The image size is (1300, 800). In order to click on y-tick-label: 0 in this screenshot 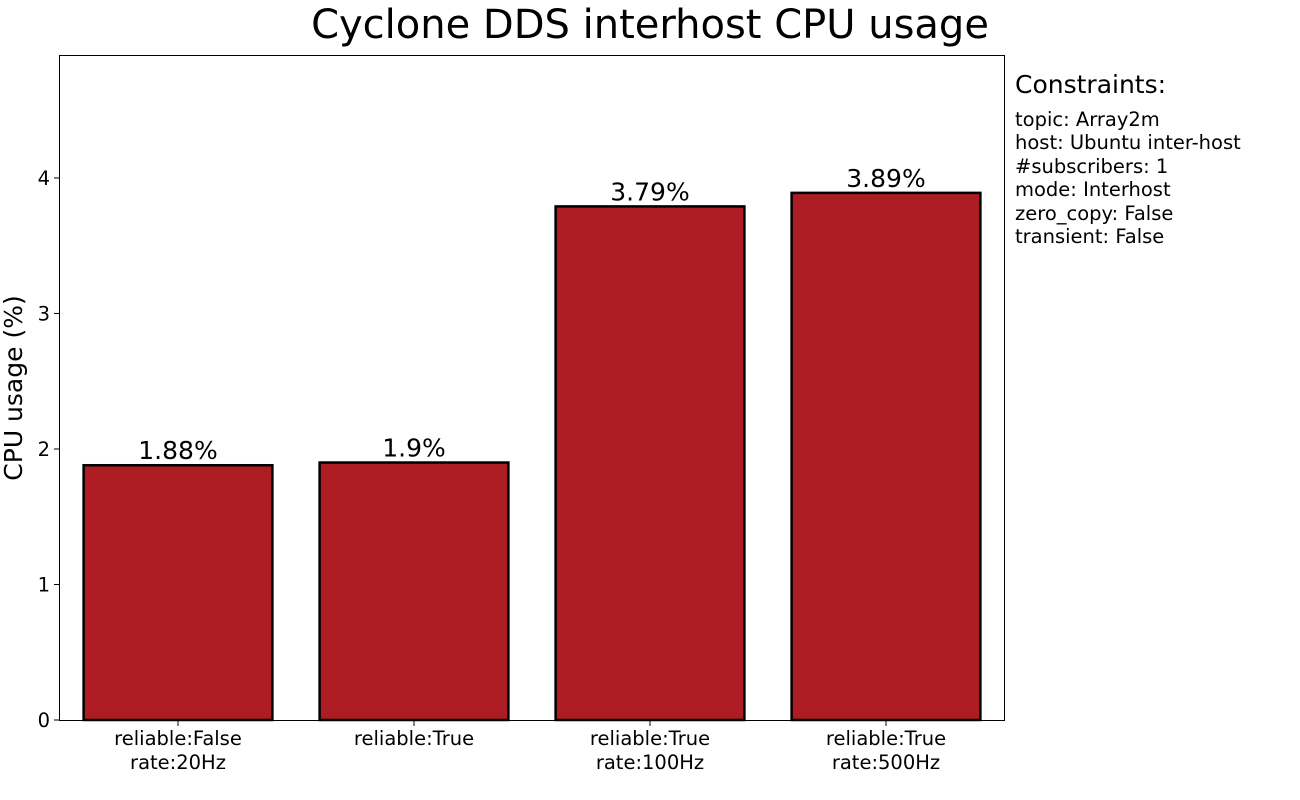, I will do `click(44, 720)`.